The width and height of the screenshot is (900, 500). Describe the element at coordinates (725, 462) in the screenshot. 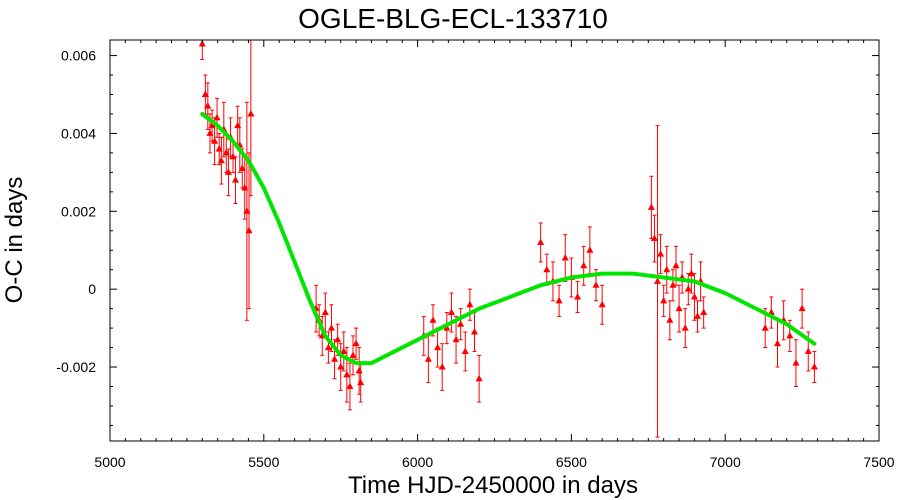

I see `x-tick-label: 7000` at that location.